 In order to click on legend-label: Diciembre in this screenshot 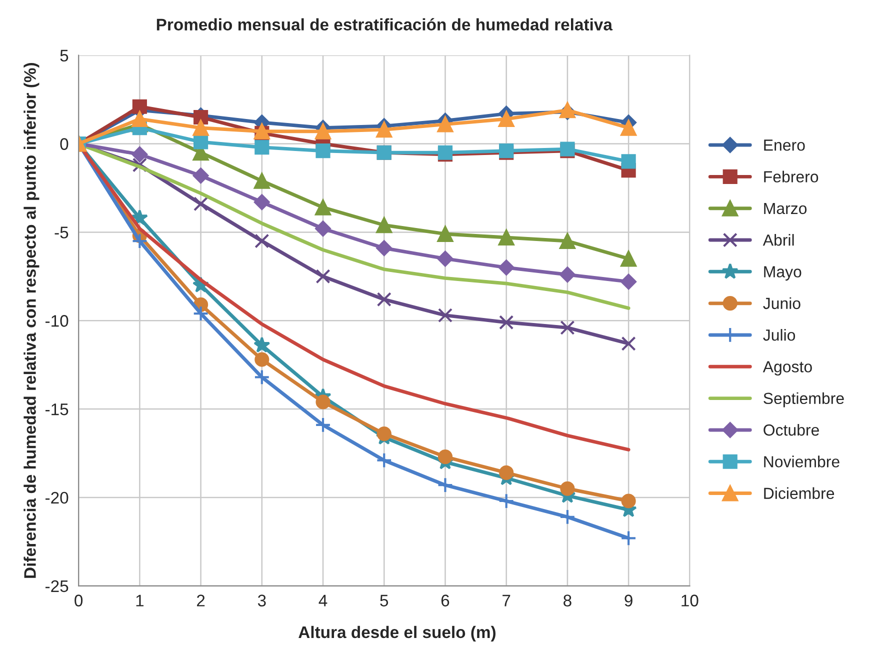, I will do `click(799, 493)`.